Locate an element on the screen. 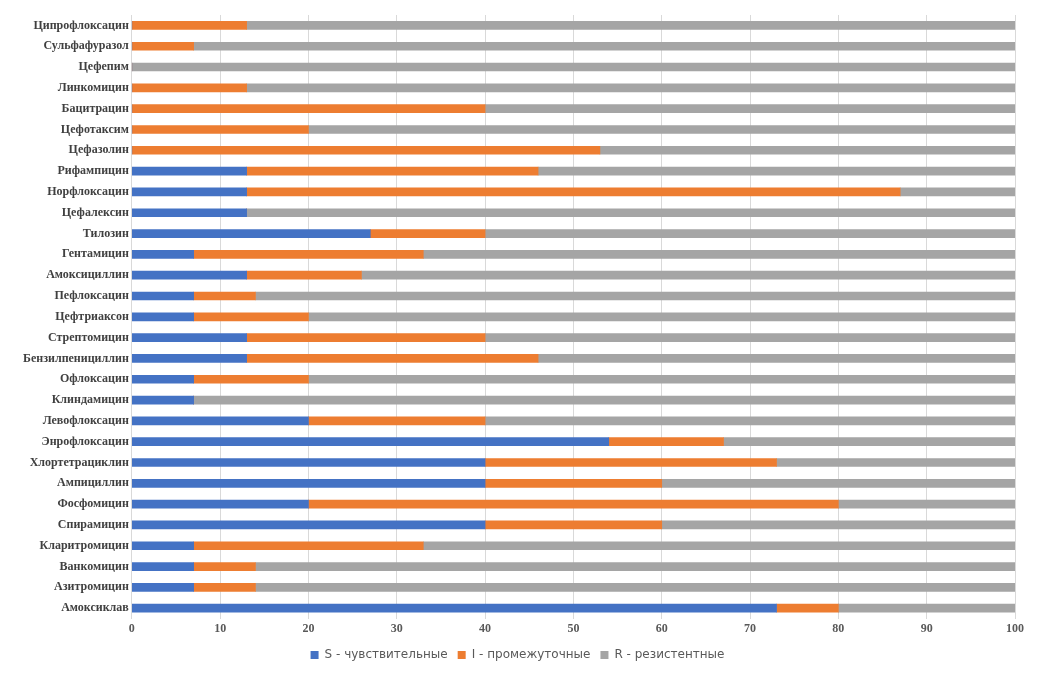  legend-label: I - промежуточные is located at coordinates (531, 654).